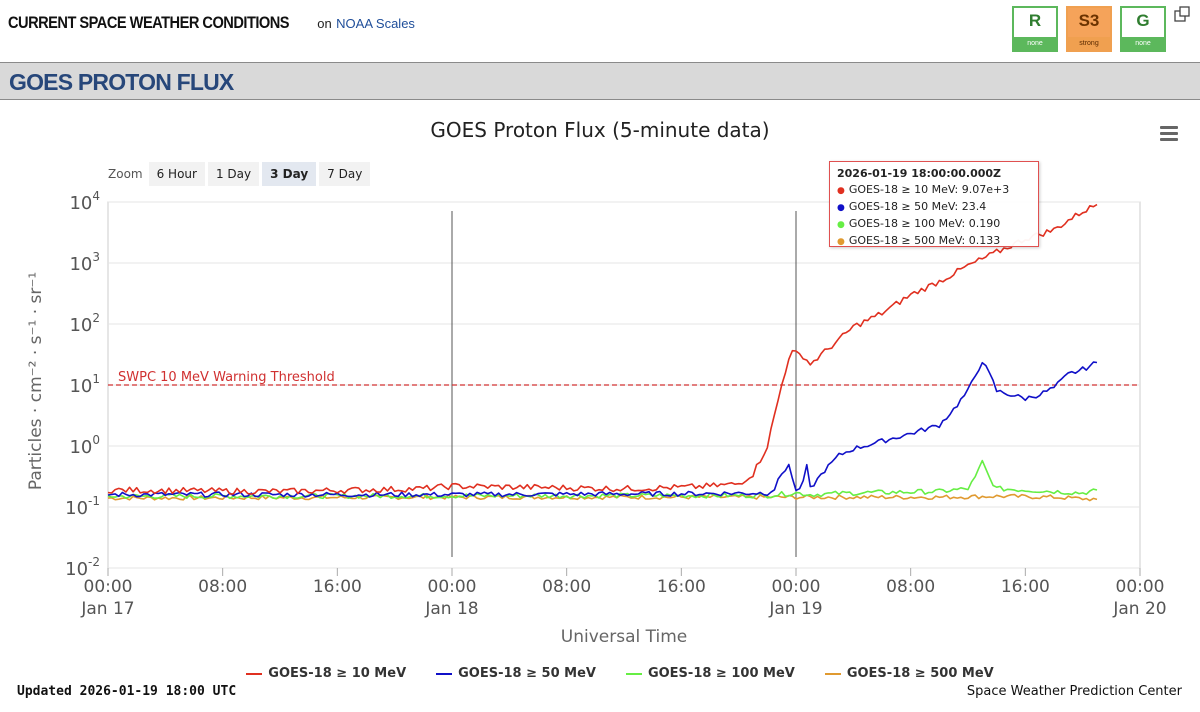 The width and height of the screenshot is (1200, 712). I want to click on x-tick-date-label: Jan 20, so click(1139, 609).